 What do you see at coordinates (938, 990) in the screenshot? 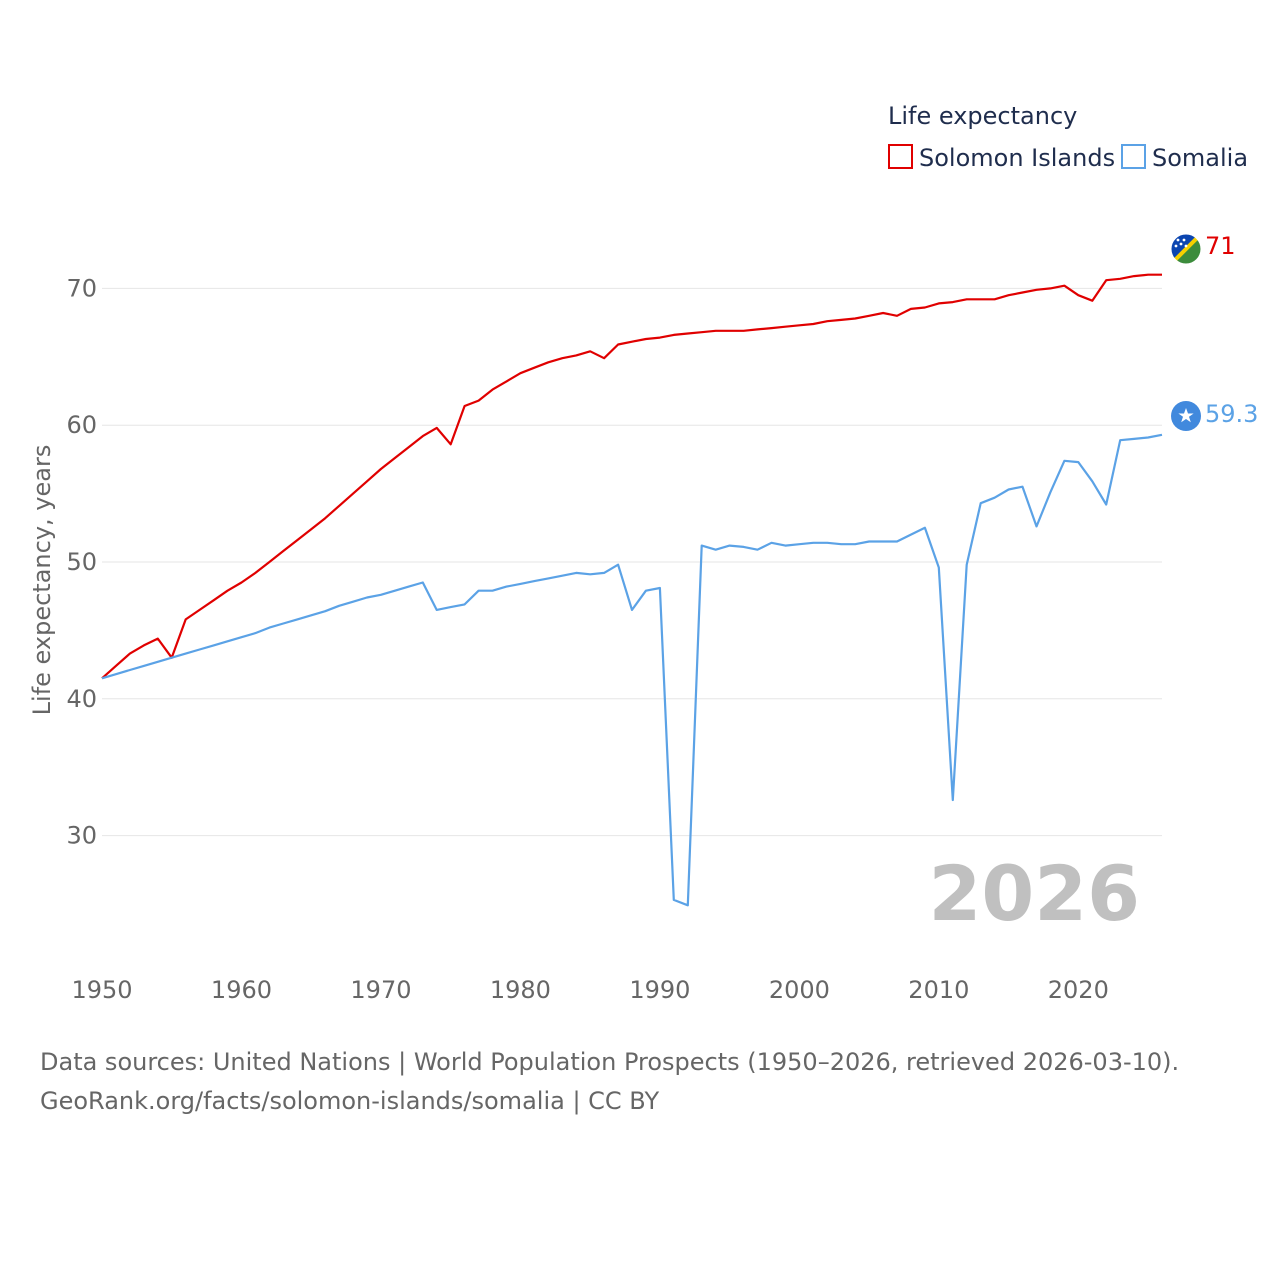
I see `x-tick-label-2010: 2010` at bounding box center [938, 990].